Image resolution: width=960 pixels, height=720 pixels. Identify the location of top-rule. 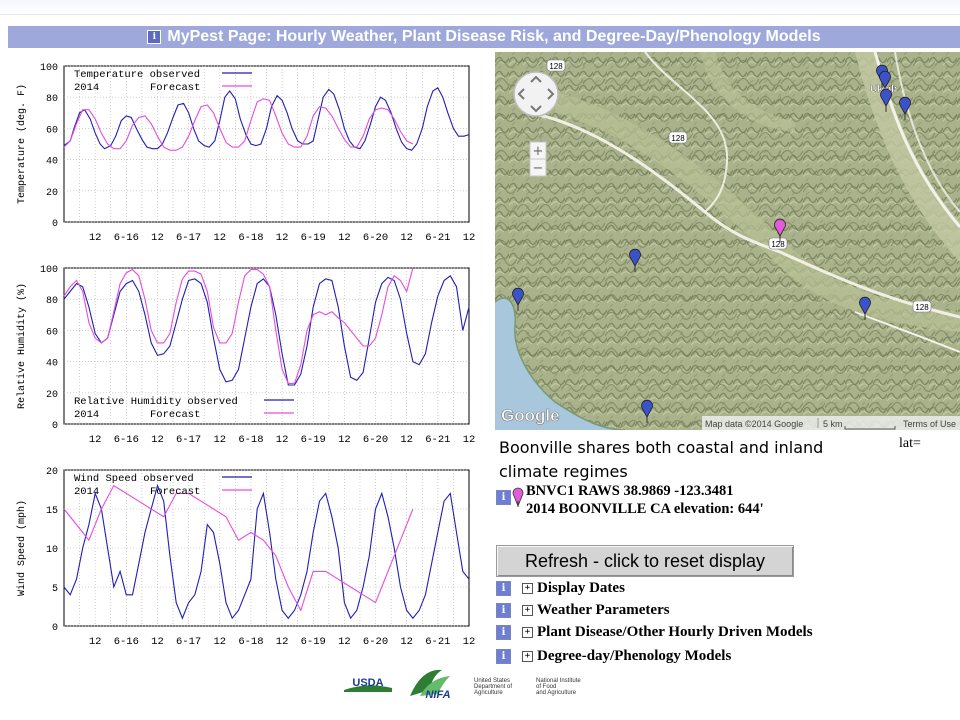
(480, 7).